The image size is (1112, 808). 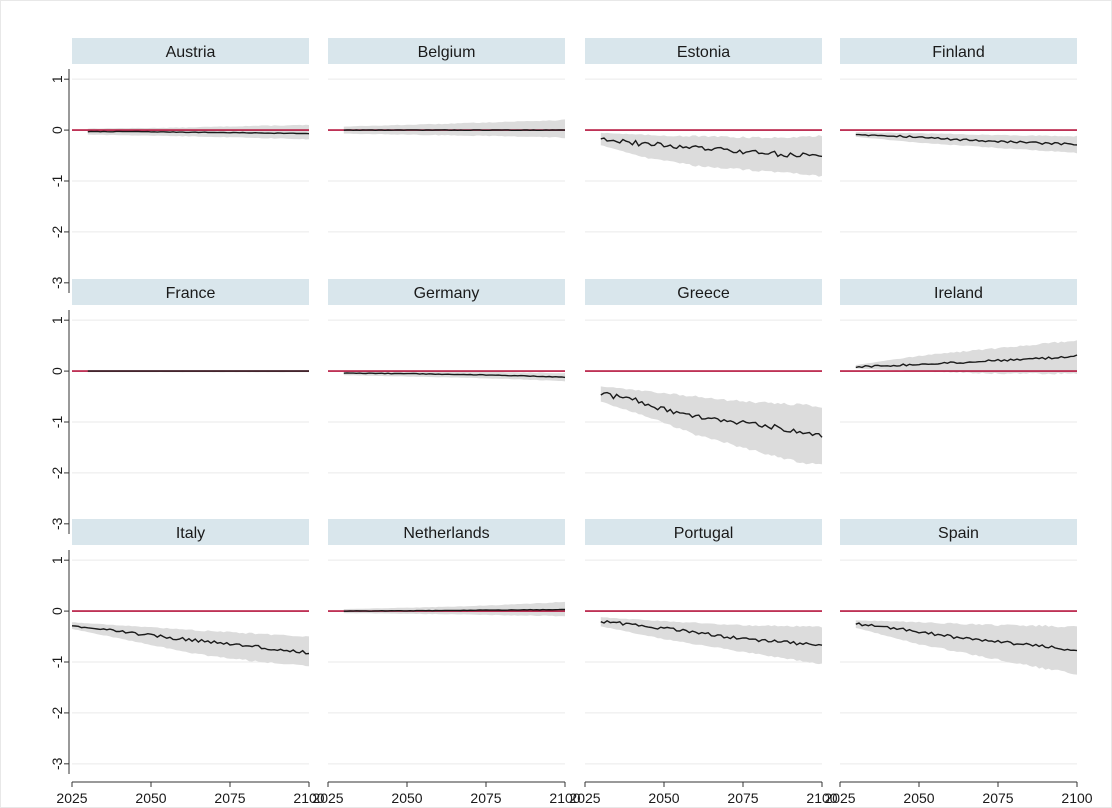 What do you see at coordinates (446, 662) in the screenshot?
I see `panel-netherlands: Netherlands 2025 2050 2075 2100` at bounding box center [446, 662].